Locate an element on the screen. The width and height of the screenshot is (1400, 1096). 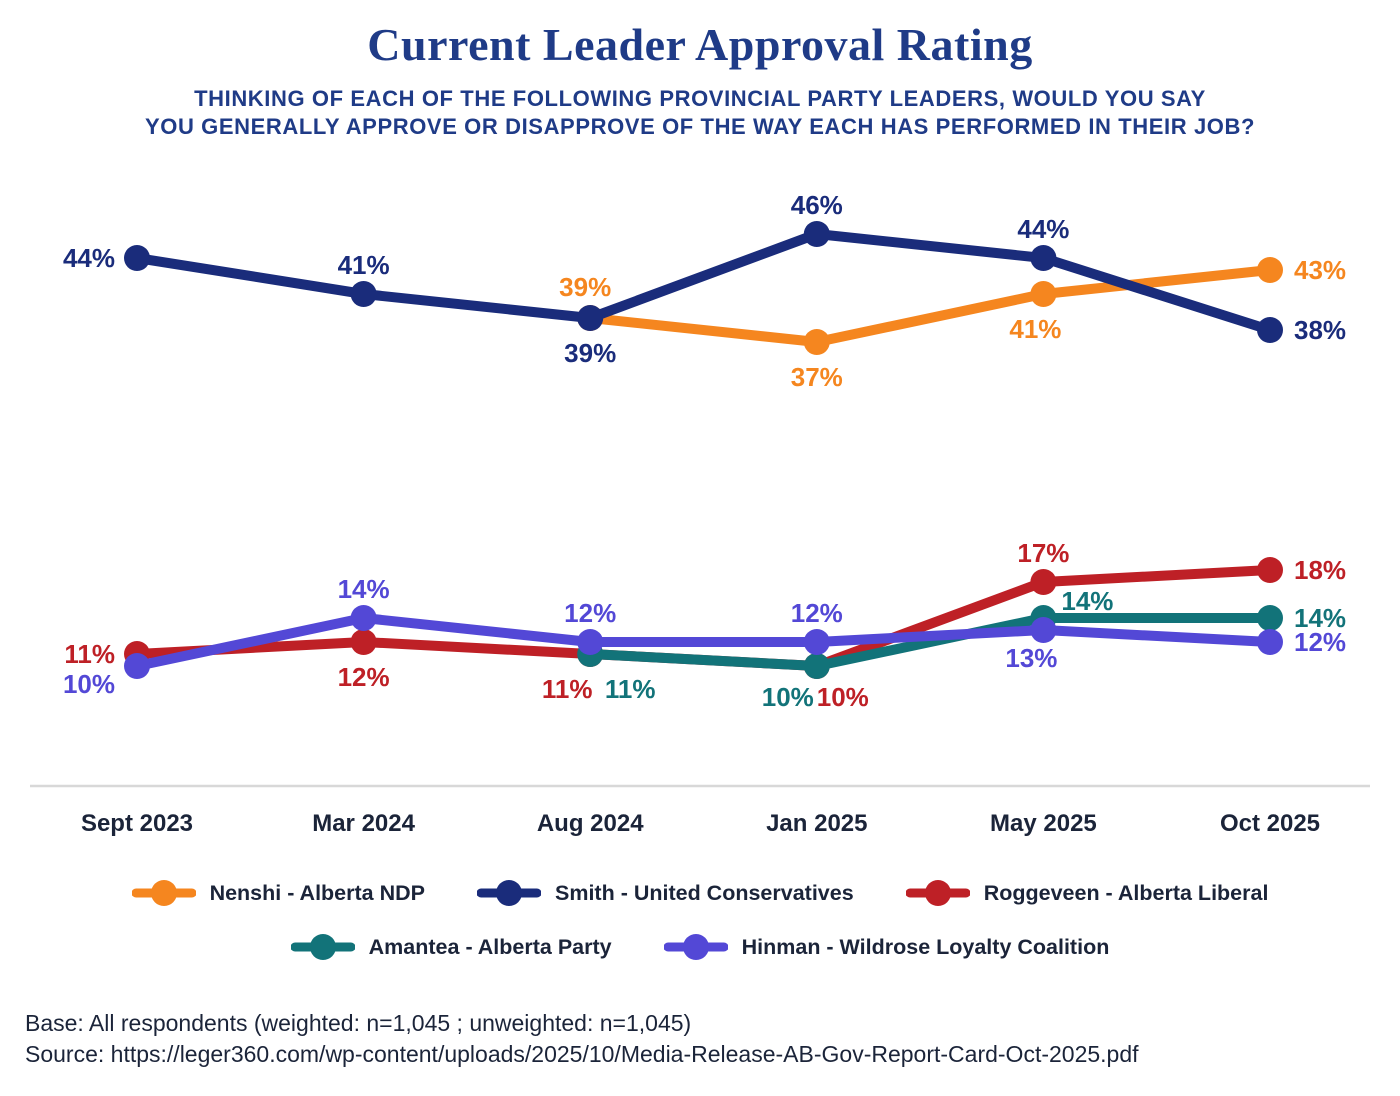
legend-label: Nenshi - Alberta NDP is located at coordinates (317, 892).